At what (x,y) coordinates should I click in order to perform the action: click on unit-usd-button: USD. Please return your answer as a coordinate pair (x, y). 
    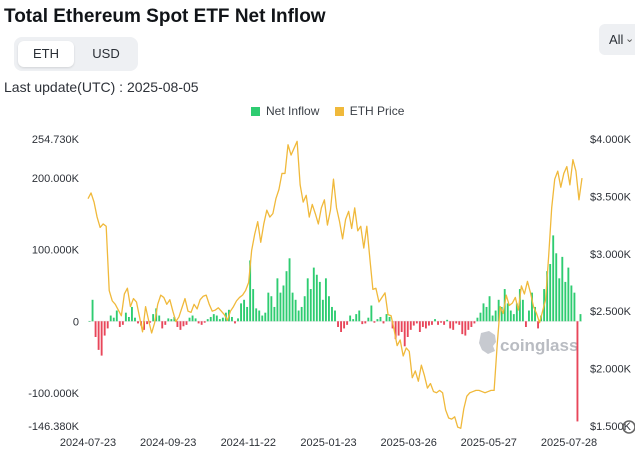
    Looking at the image, I should click on (106, 53).